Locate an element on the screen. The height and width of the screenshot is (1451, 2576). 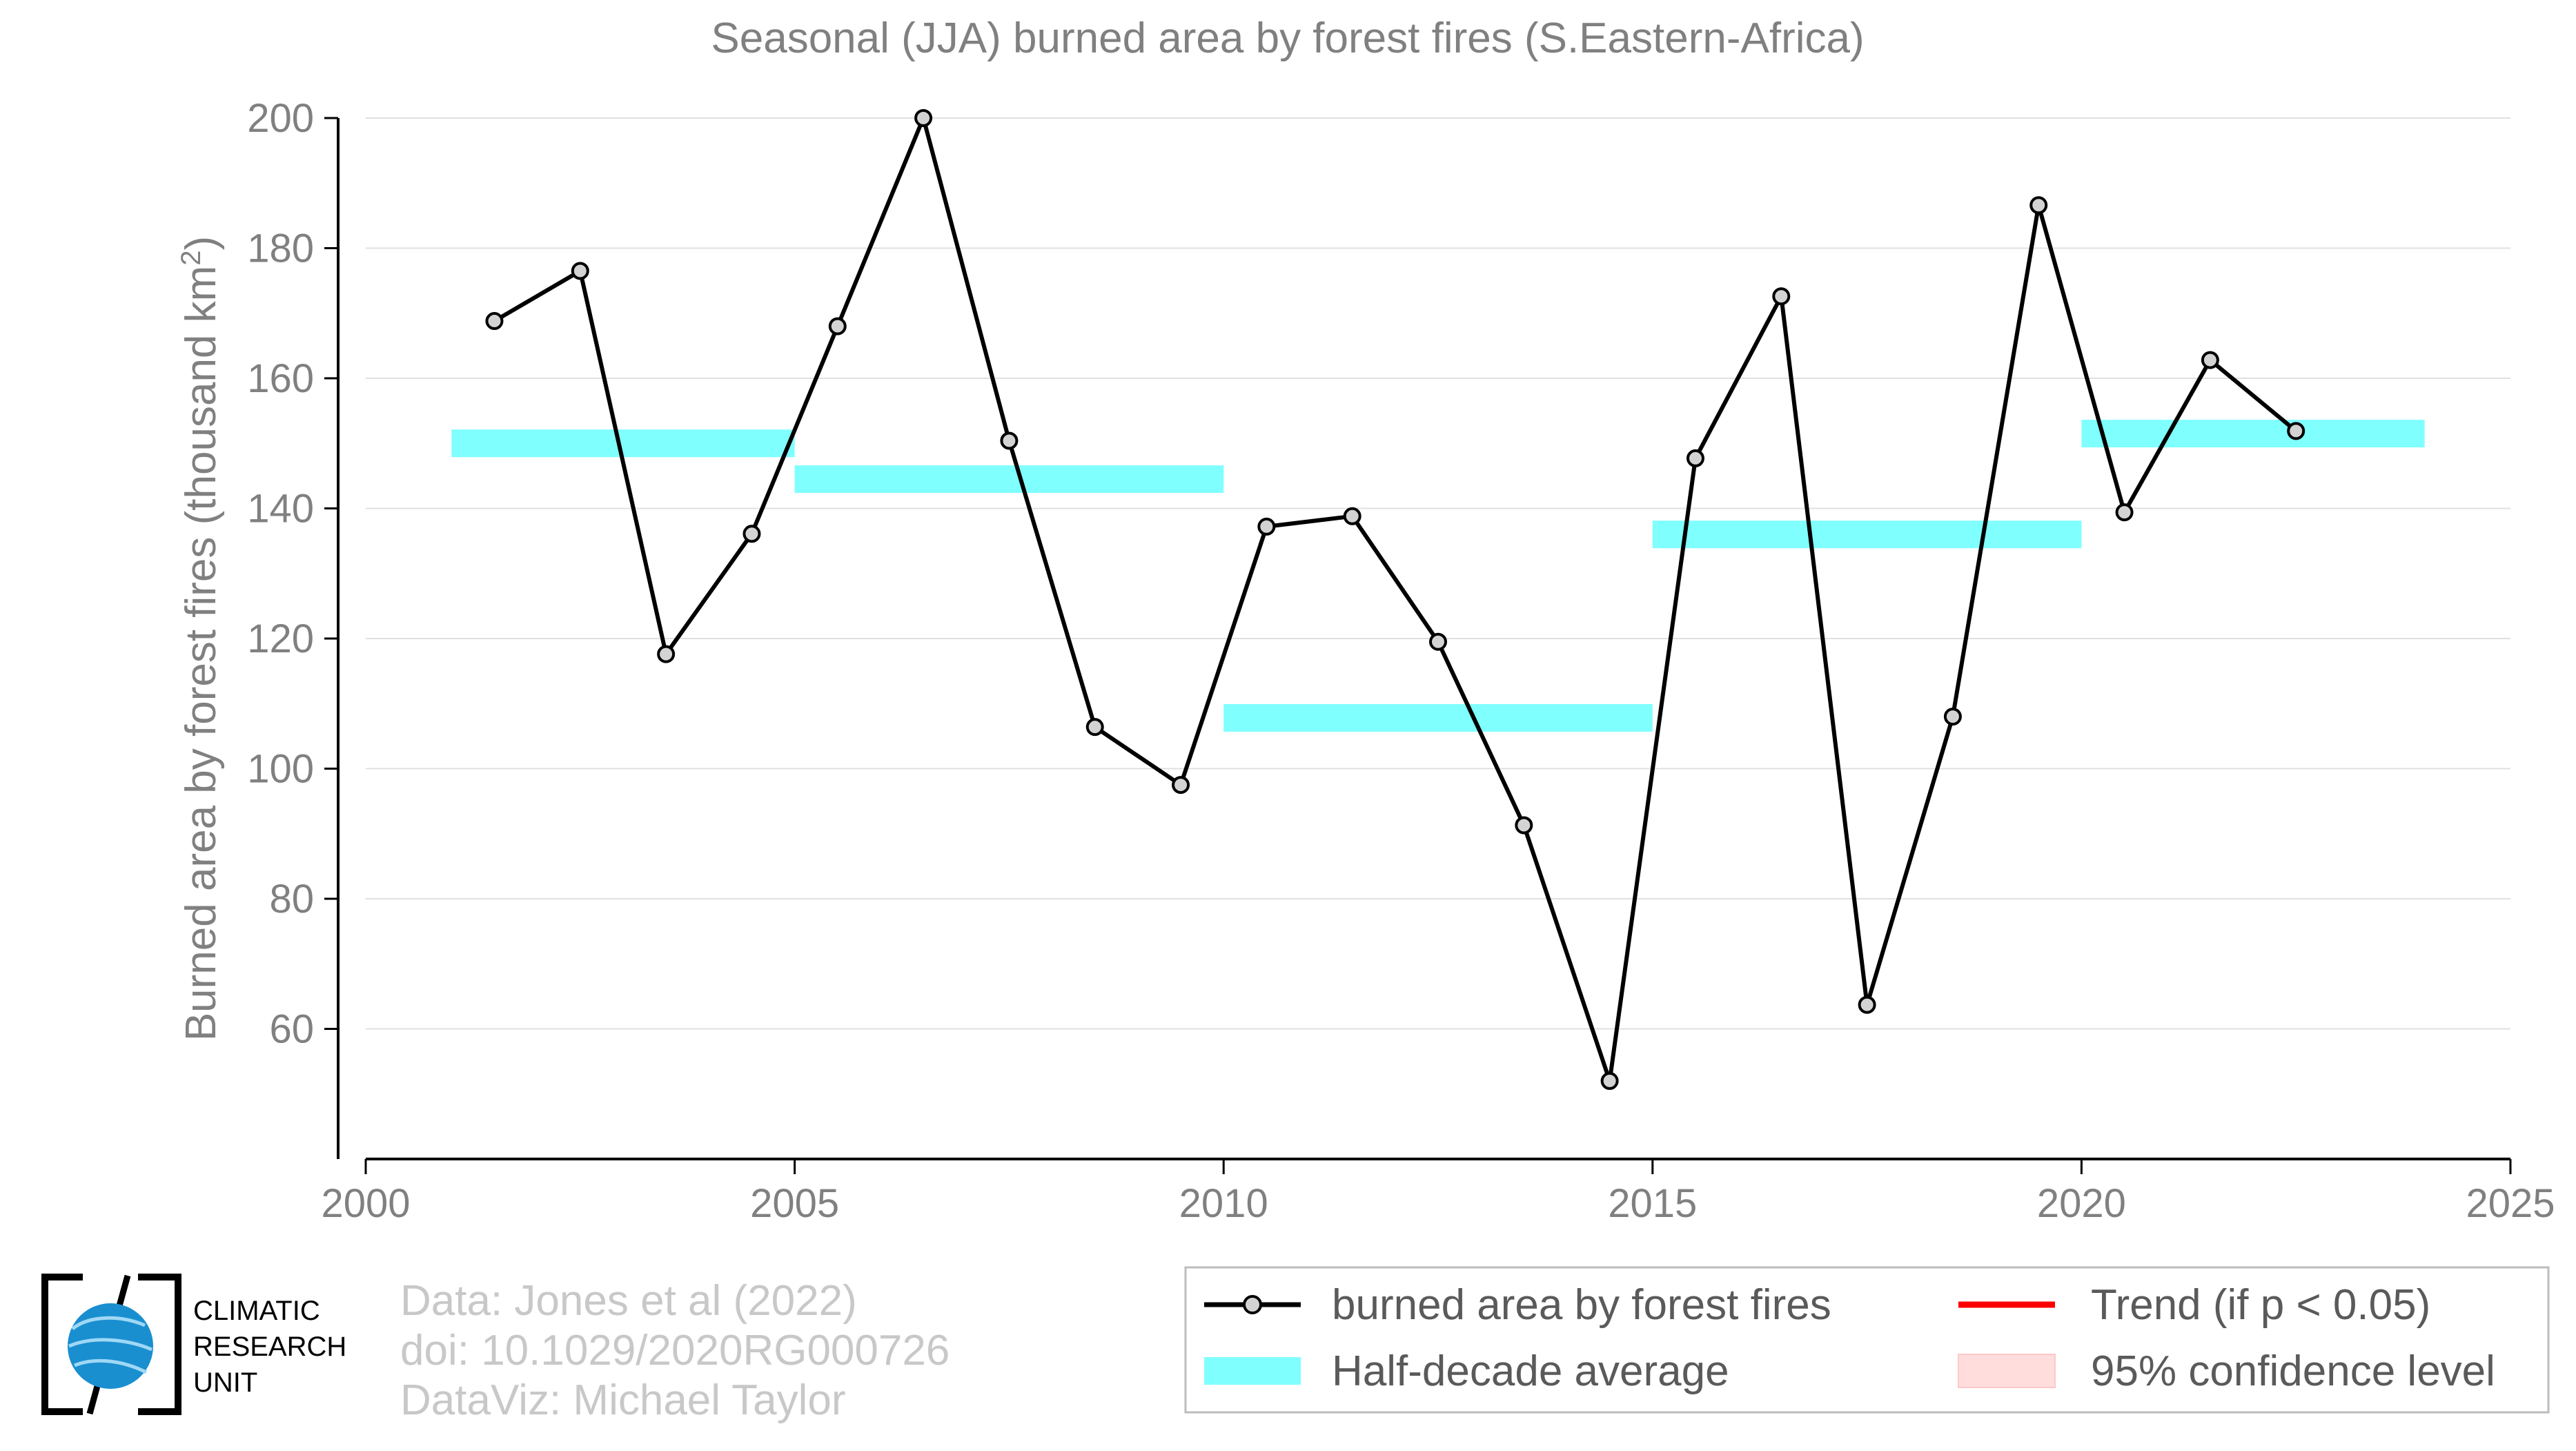
y-tick-label: 100 is located at coordinates (280, 770).